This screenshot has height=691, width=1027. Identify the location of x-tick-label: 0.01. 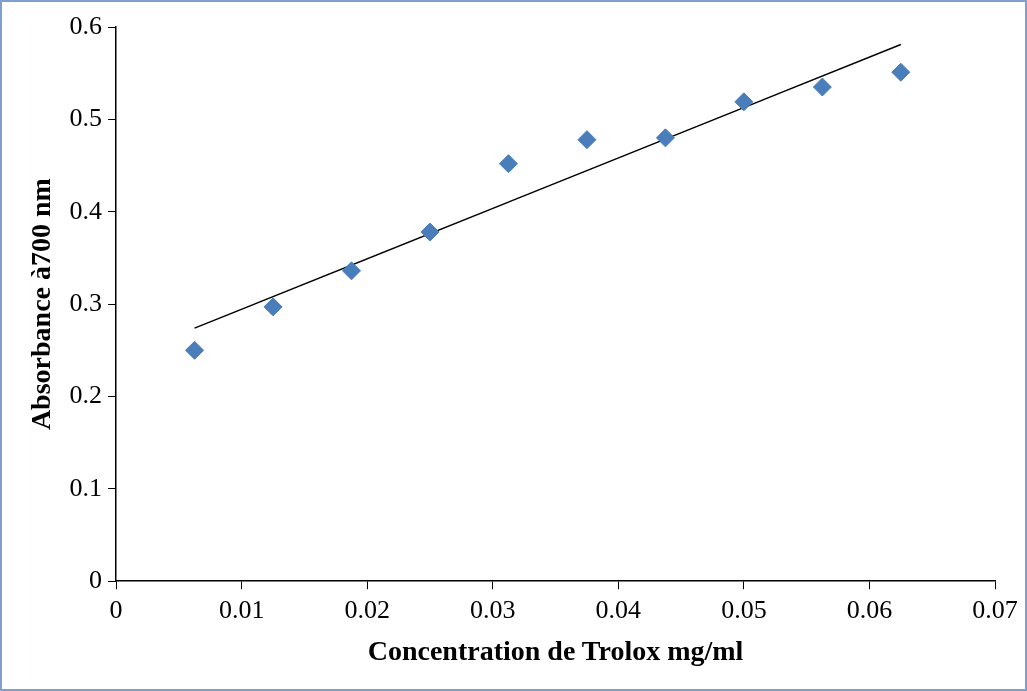
(241, 609).